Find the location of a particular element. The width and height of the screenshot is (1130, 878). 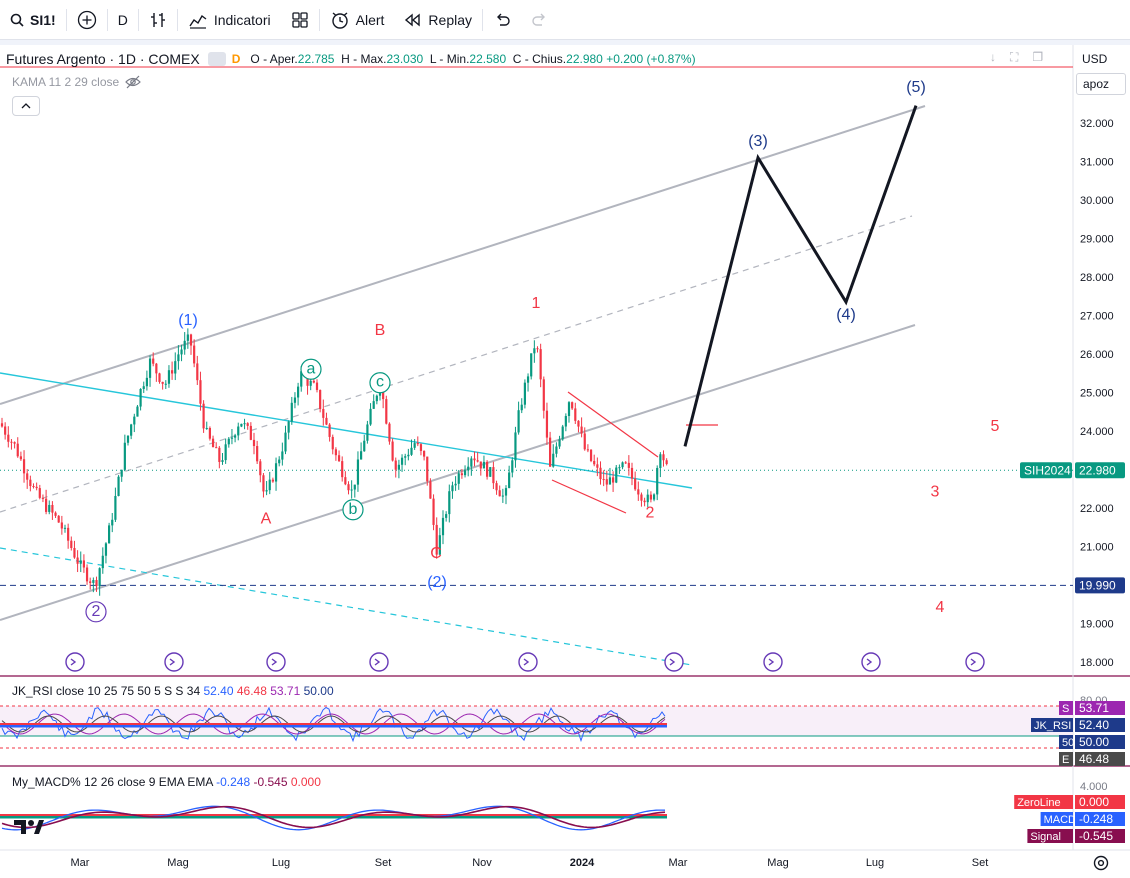

high-value: 23.030 is located at coordinates (405, 59).